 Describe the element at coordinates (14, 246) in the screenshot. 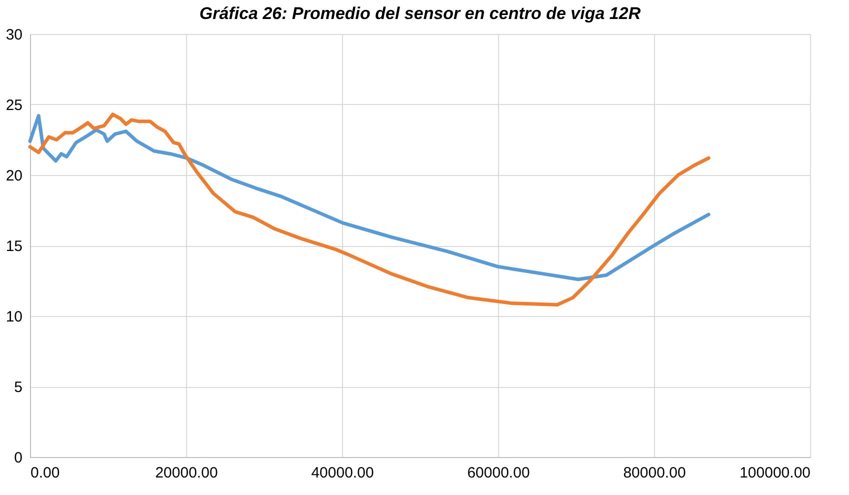

I see `y-tick-label: 15` at that location.